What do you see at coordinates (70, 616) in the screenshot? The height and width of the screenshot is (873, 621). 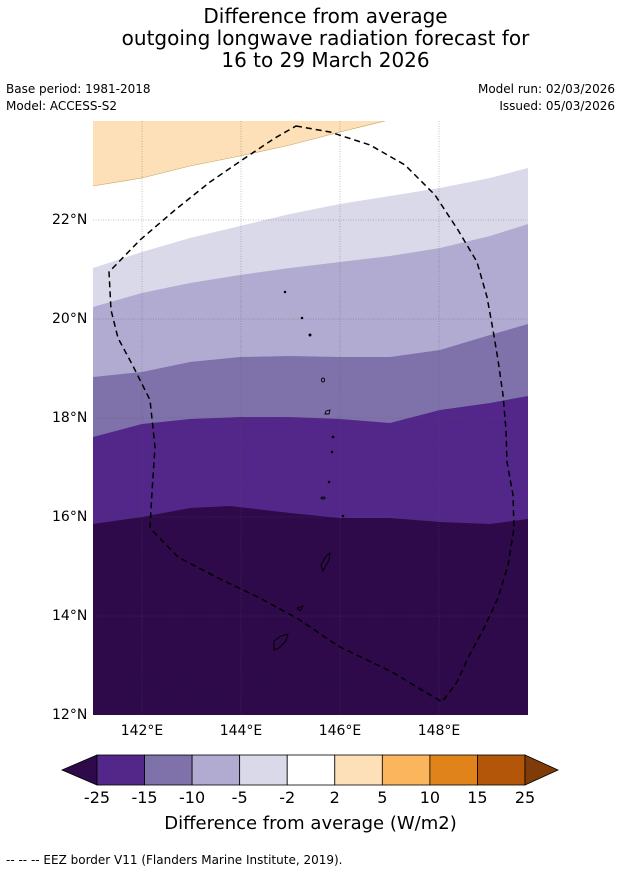 I see `lat-label-14n: 14°N` at bounding box center [70, 616].